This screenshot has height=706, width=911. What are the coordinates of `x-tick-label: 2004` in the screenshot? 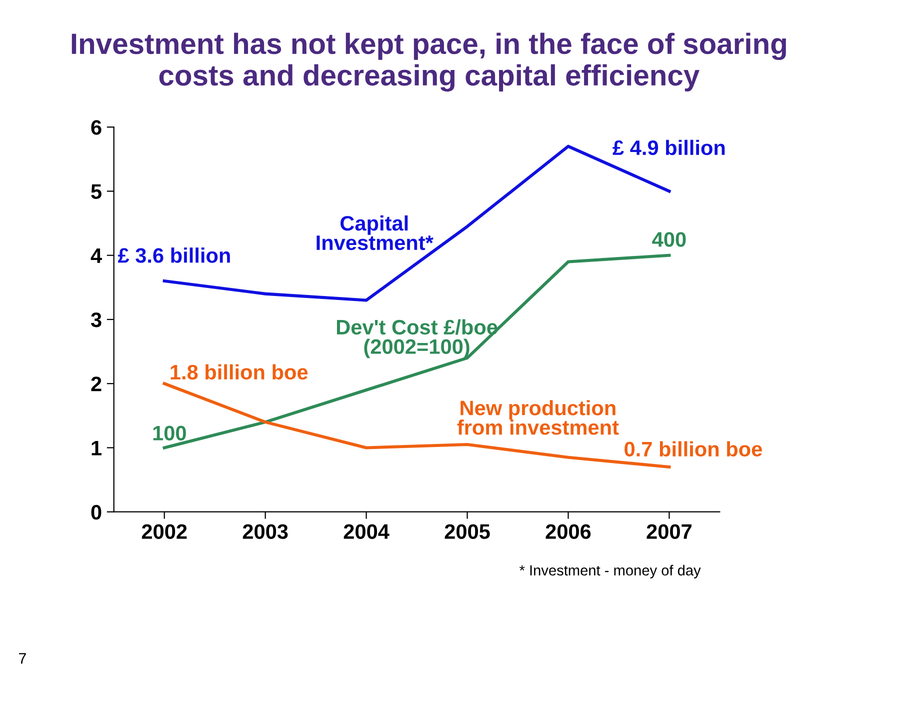 It's located at (367, 531).